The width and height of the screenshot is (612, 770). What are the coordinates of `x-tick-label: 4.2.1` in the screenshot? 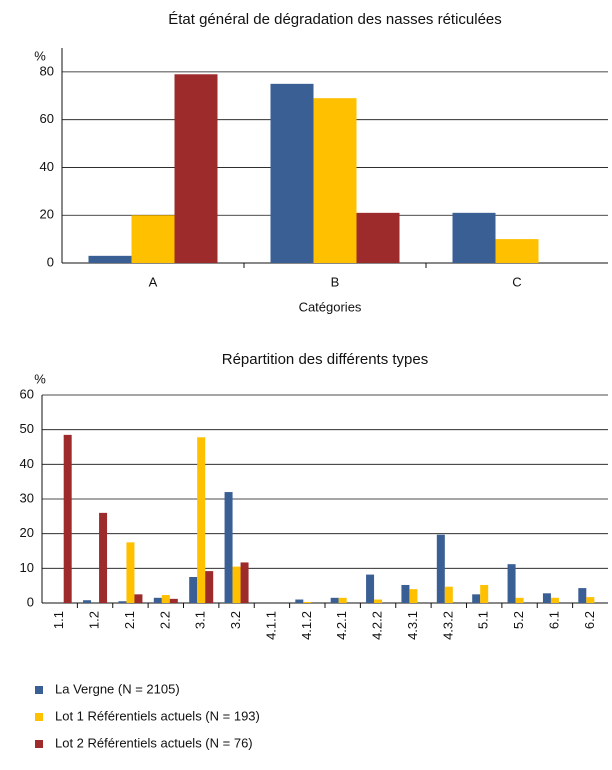 It's located at (341, 625).